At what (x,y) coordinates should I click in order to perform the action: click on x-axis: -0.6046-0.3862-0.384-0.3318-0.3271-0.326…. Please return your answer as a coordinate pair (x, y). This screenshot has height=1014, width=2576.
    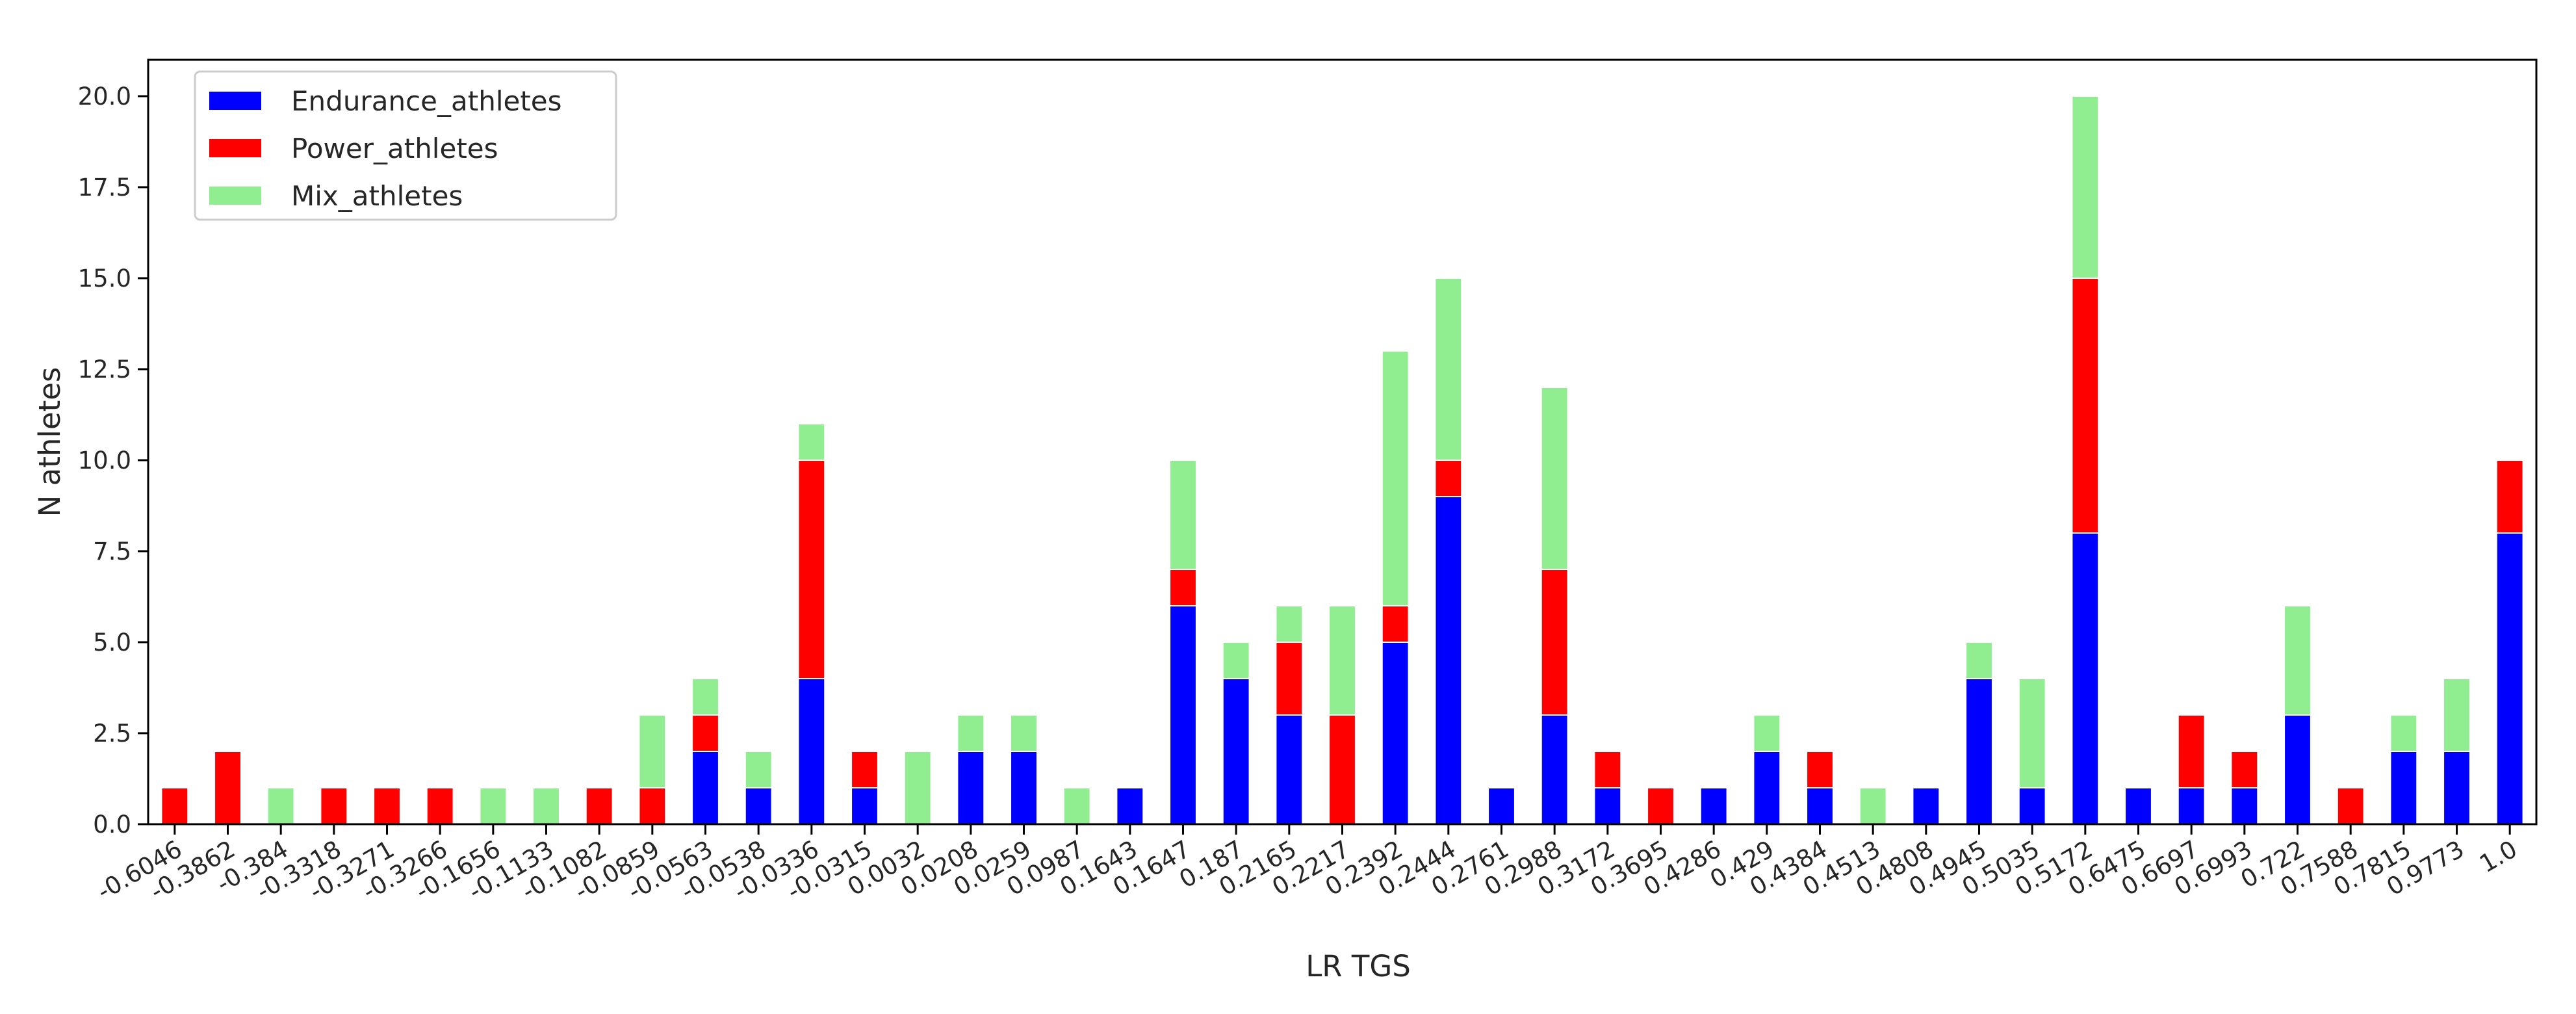
    Looking at the image, I should click on (1307, 864).